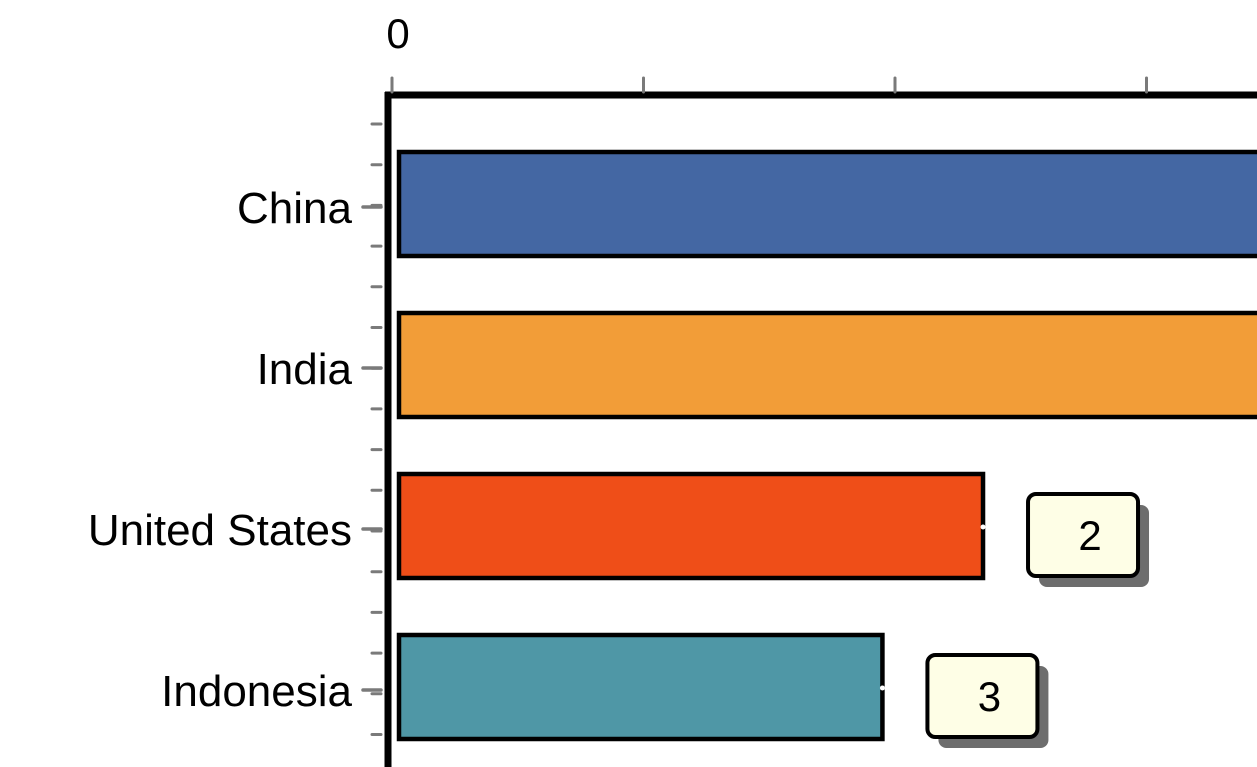 The image size is (1257, 767). What do you see at coordinates (305, 369) in the screenshot?
I see `category-label: India` at bounding box center [305, 369].